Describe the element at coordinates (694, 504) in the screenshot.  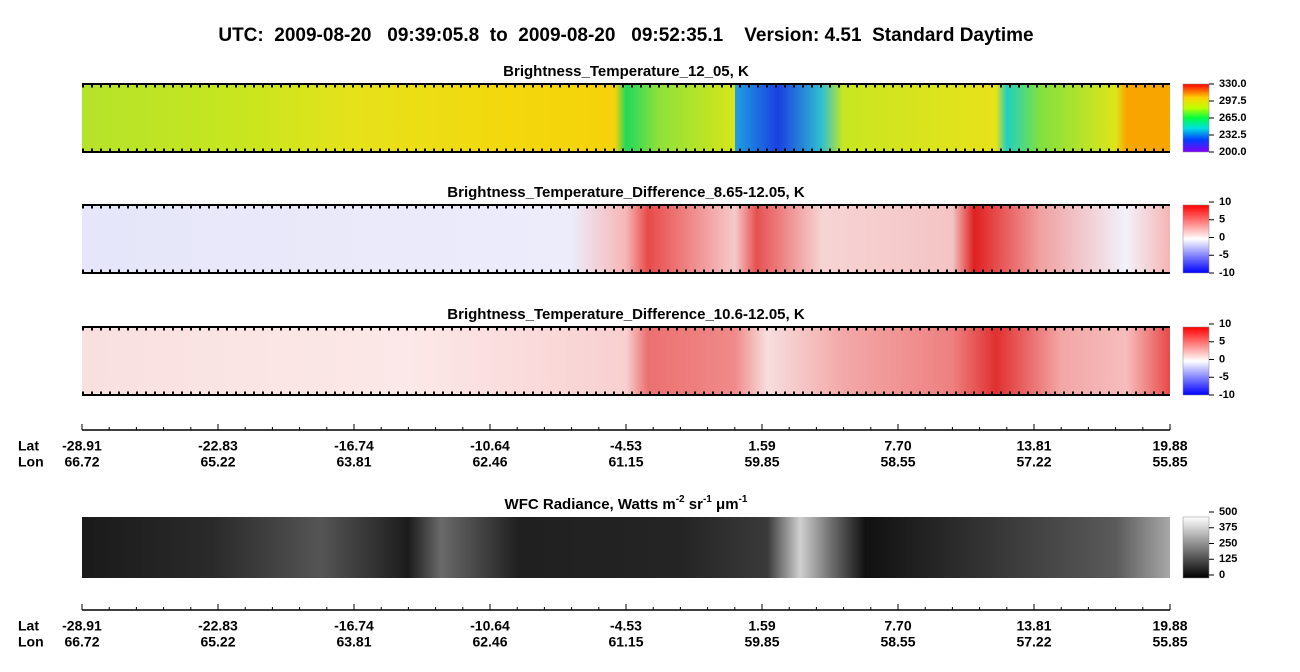
I see `title-text: sr` at that location.